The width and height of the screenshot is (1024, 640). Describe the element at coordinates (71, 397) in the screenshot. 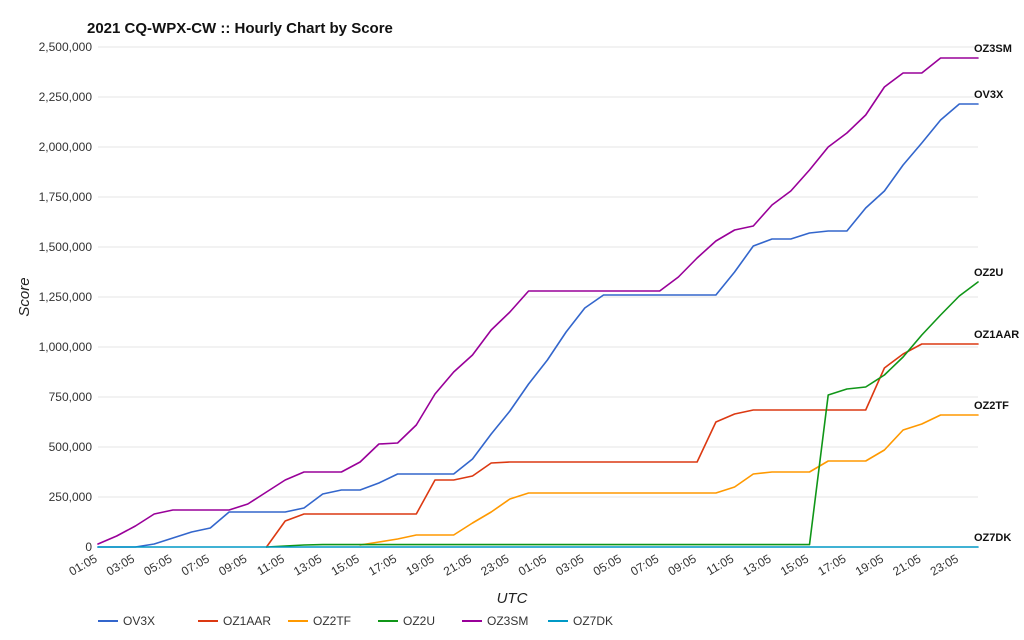

I see `y-tick-label: 750,000` at that location.